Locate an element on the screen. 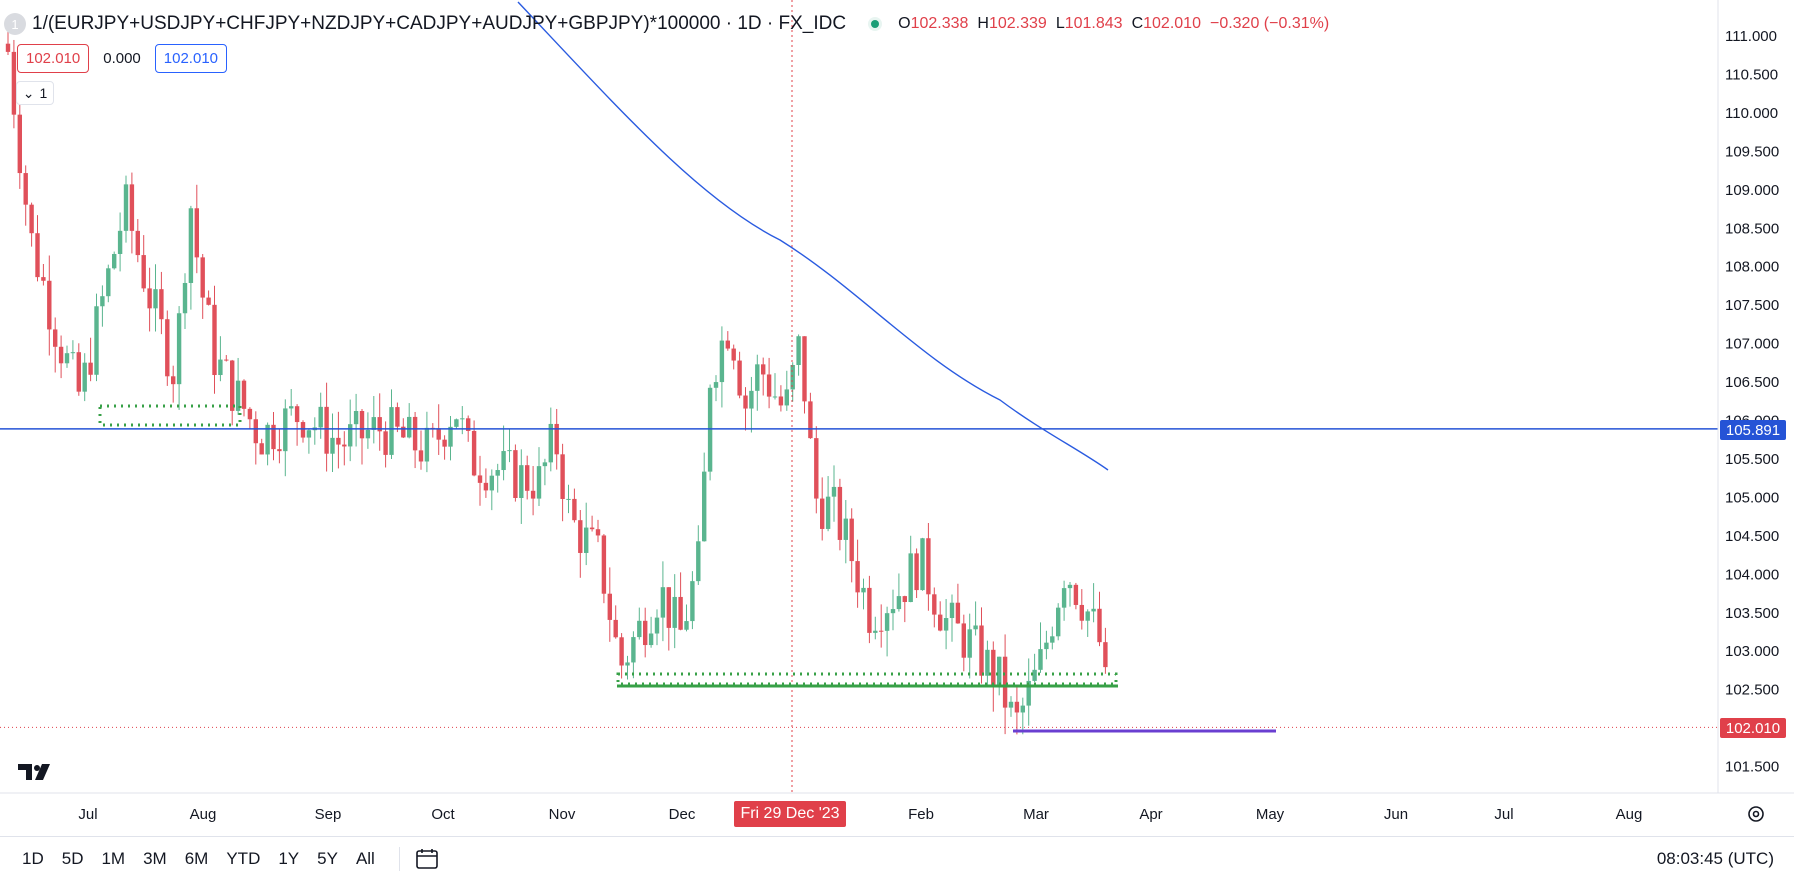 The image size is (1794, 881). range-all-button: All is located at coordinates (365, 858).